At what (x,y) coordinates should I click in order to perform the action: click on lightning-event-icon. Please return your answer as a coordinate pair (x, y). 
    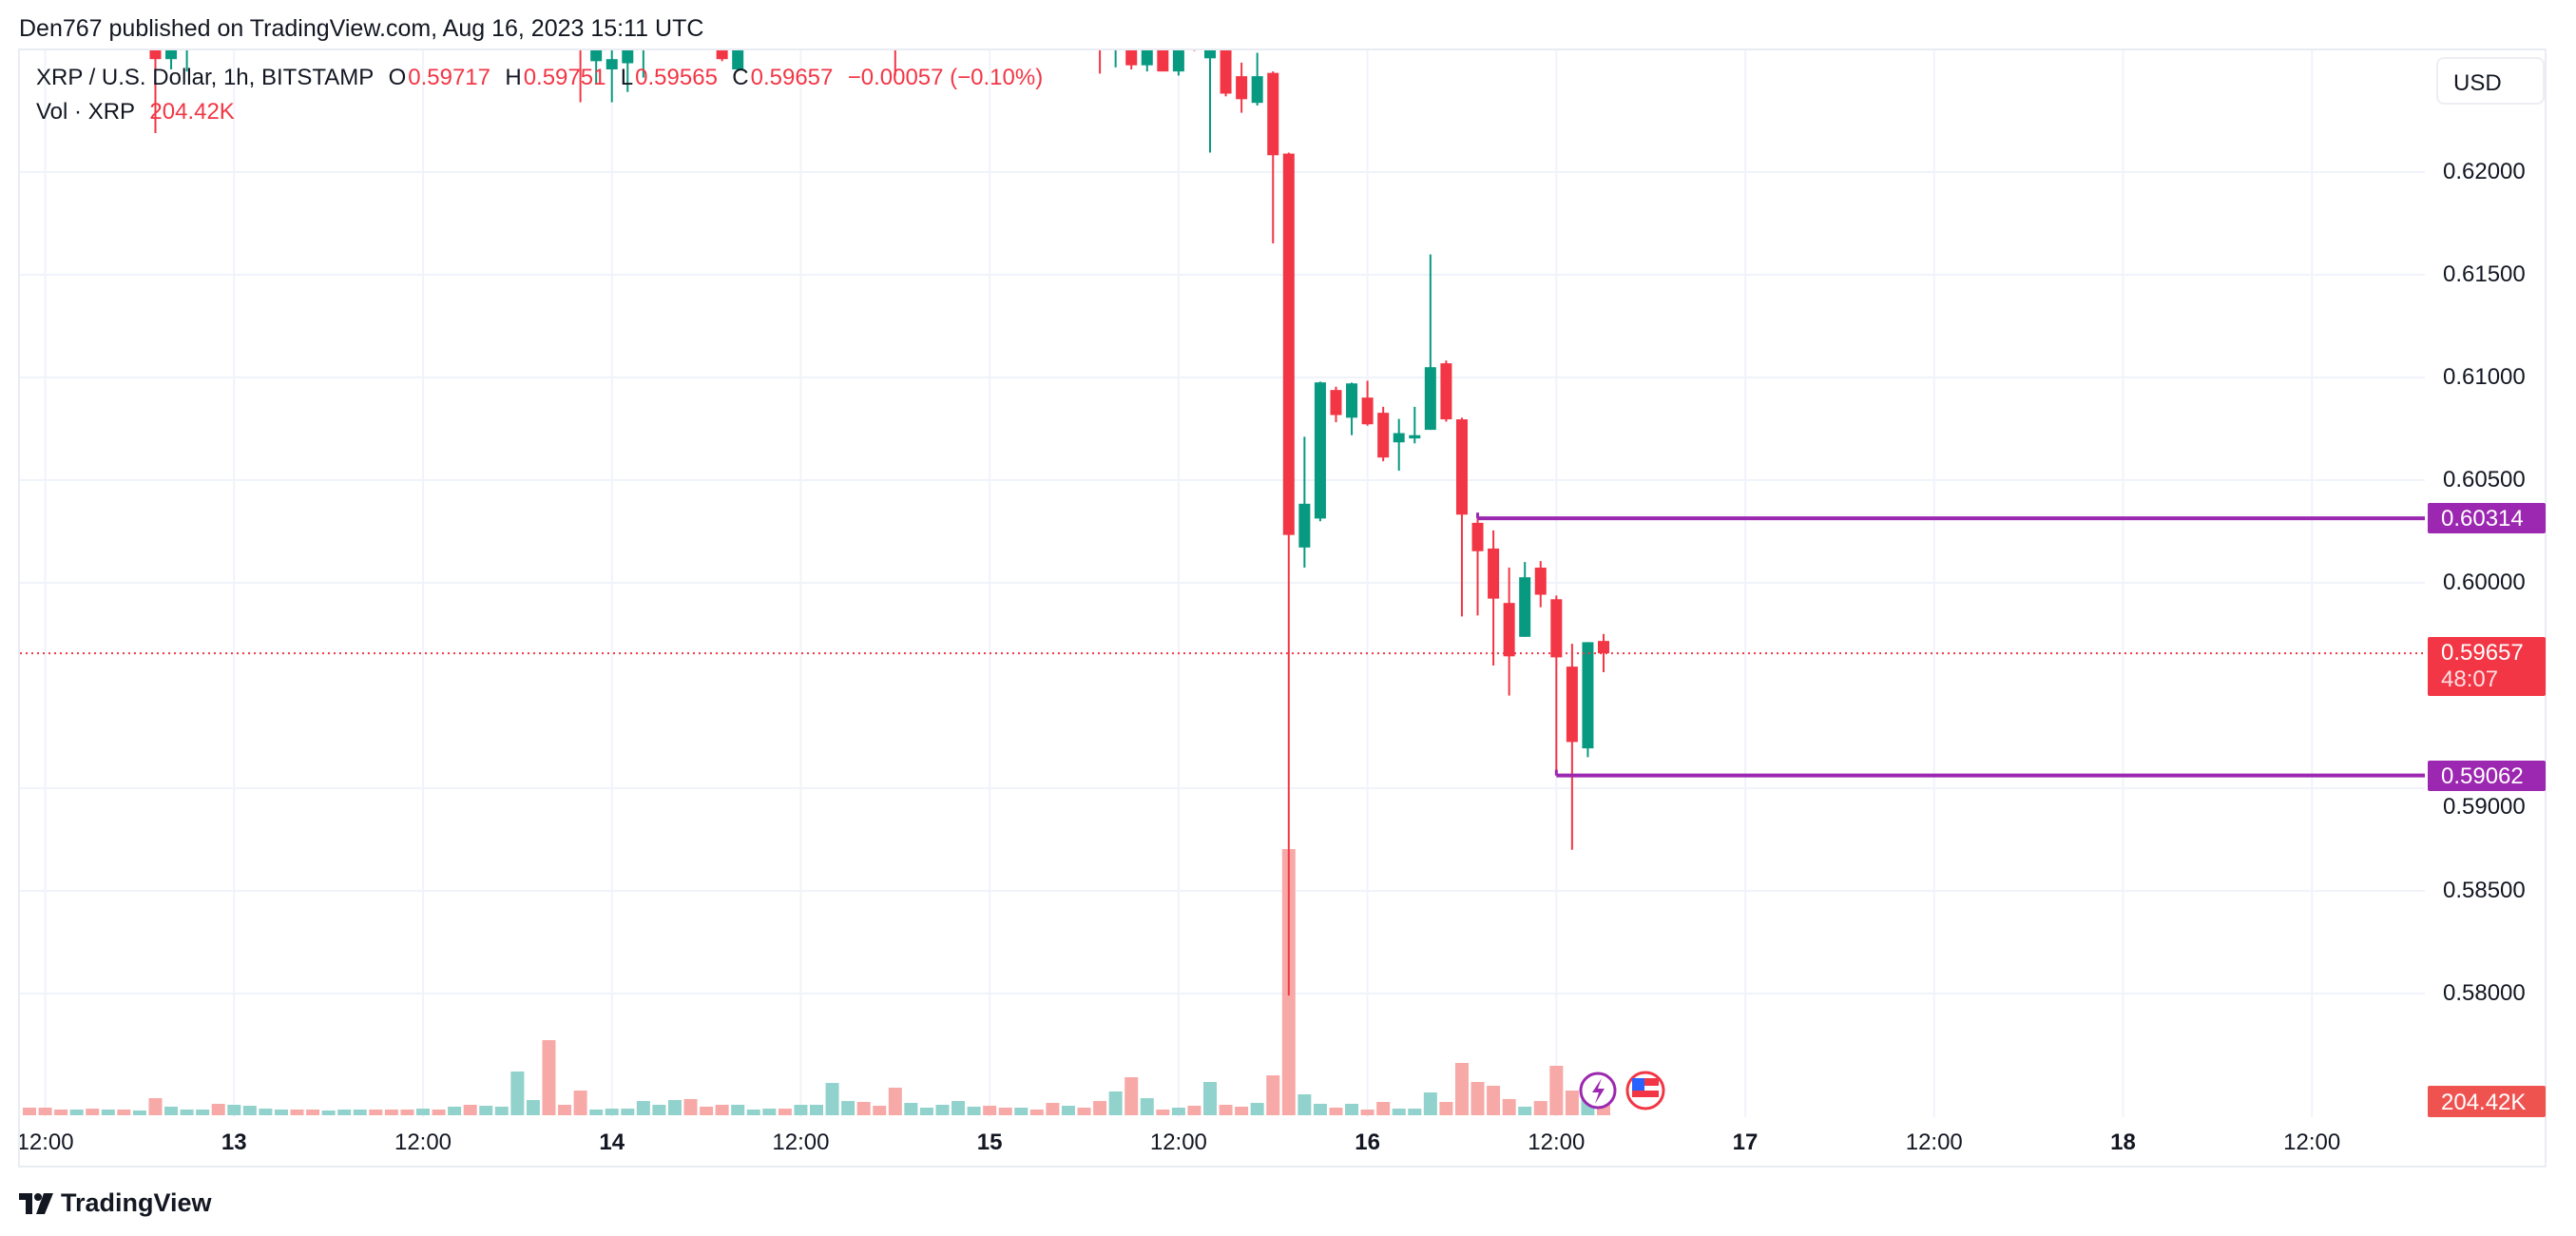
    Looking at the image, I should click on (1598, 1091).